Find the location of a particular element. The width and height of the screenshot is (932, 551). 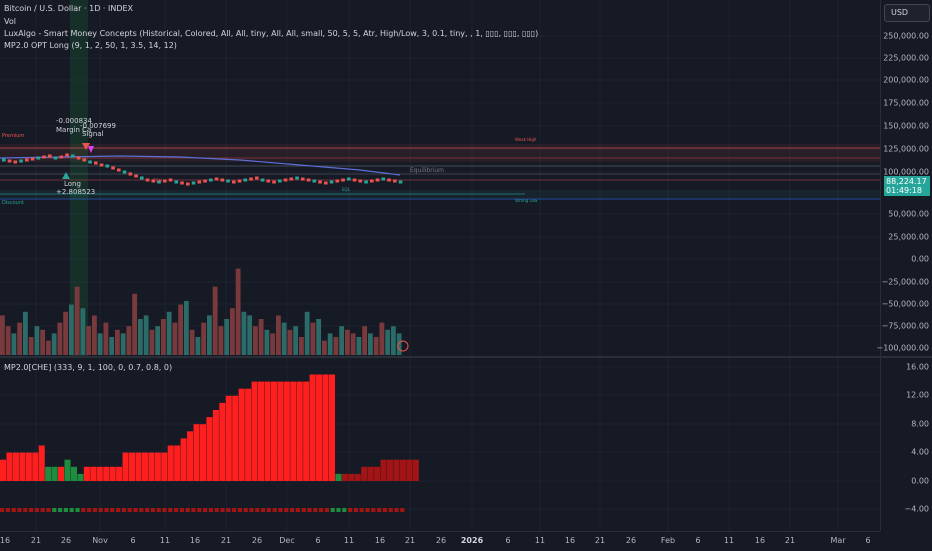

indicator-axis-label: −4.00 is located at coordinates (916, 509).